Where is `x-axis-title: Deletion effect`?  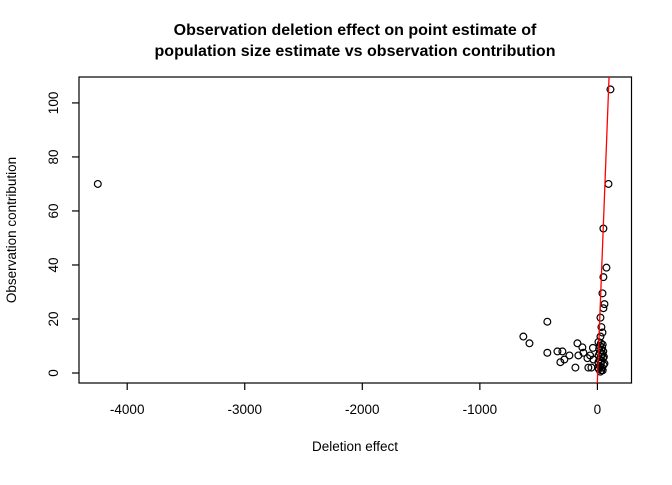 x-axis-title: Deletion effect is located at coordinates (355, 446).